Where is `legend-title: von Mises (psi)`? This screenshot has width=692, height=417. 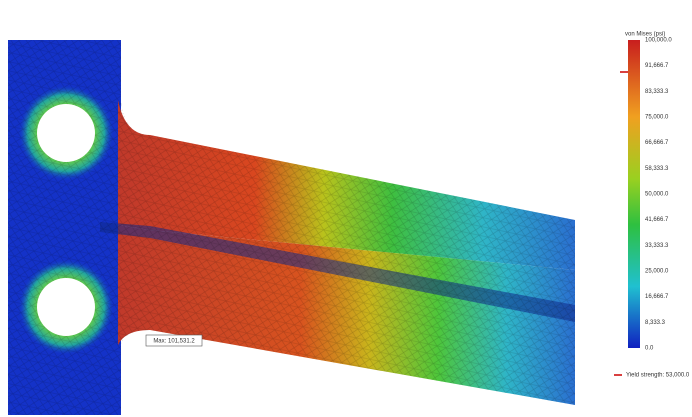
legend-title: von Mises (psi) is located at coordinates (645, 35).